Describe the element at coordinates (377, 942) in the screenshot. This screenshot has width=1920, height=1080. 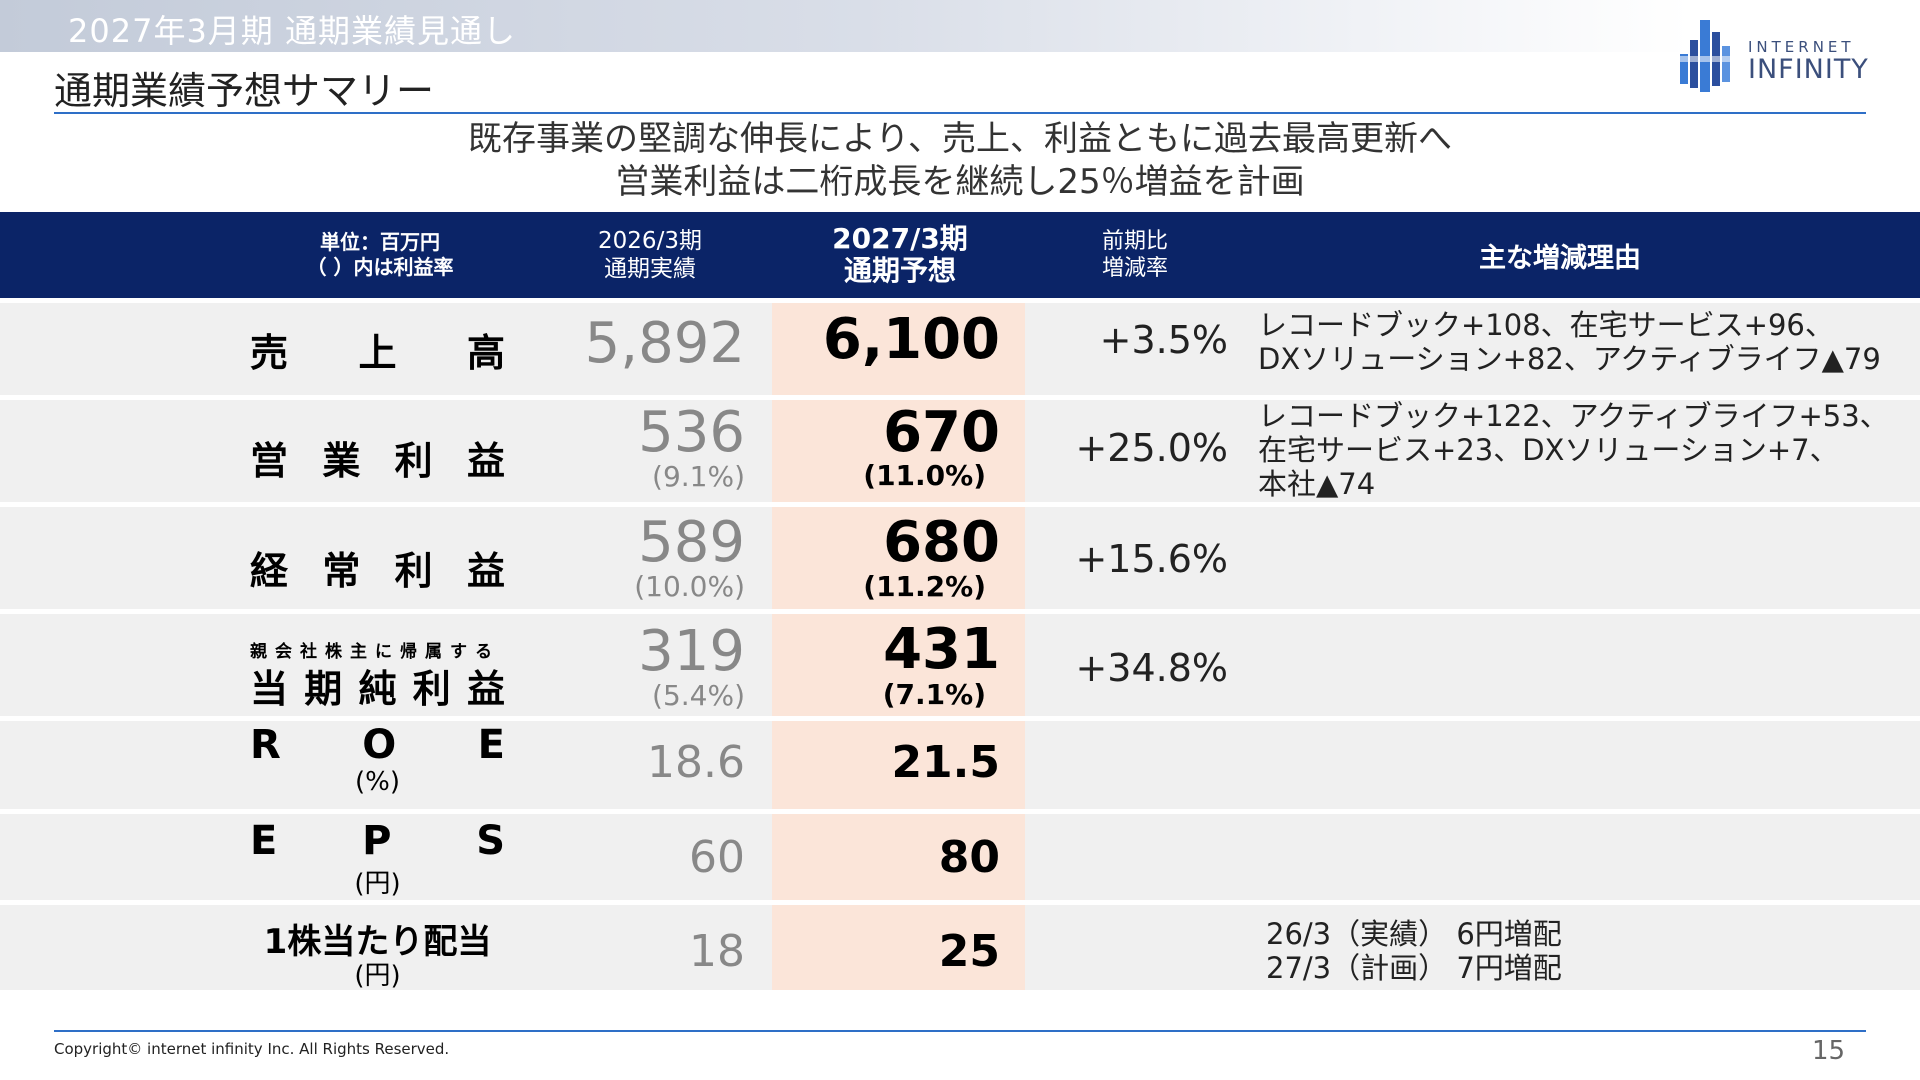
I see `row-label-dividend: 1株当たり配当` at that location.